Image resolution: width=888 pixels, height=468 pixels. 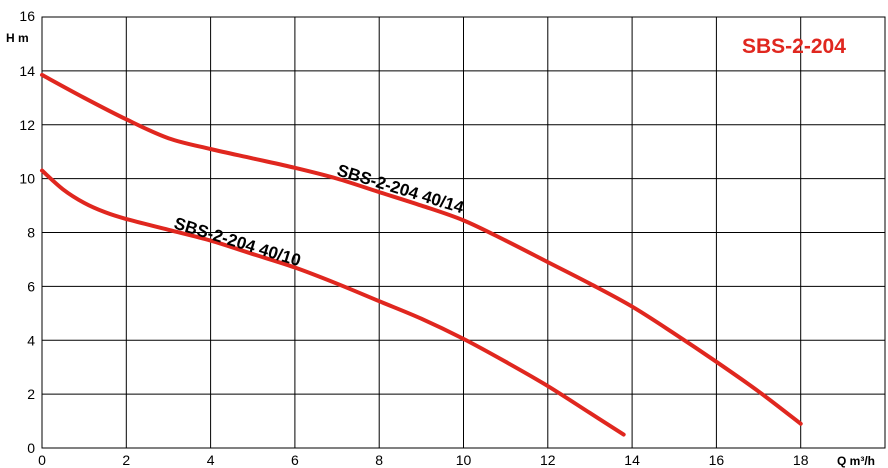 What do you see at coordinates (27, 179) in the screenshot?
I see `y-tick-label: 10` at bounding box center [27, 179].